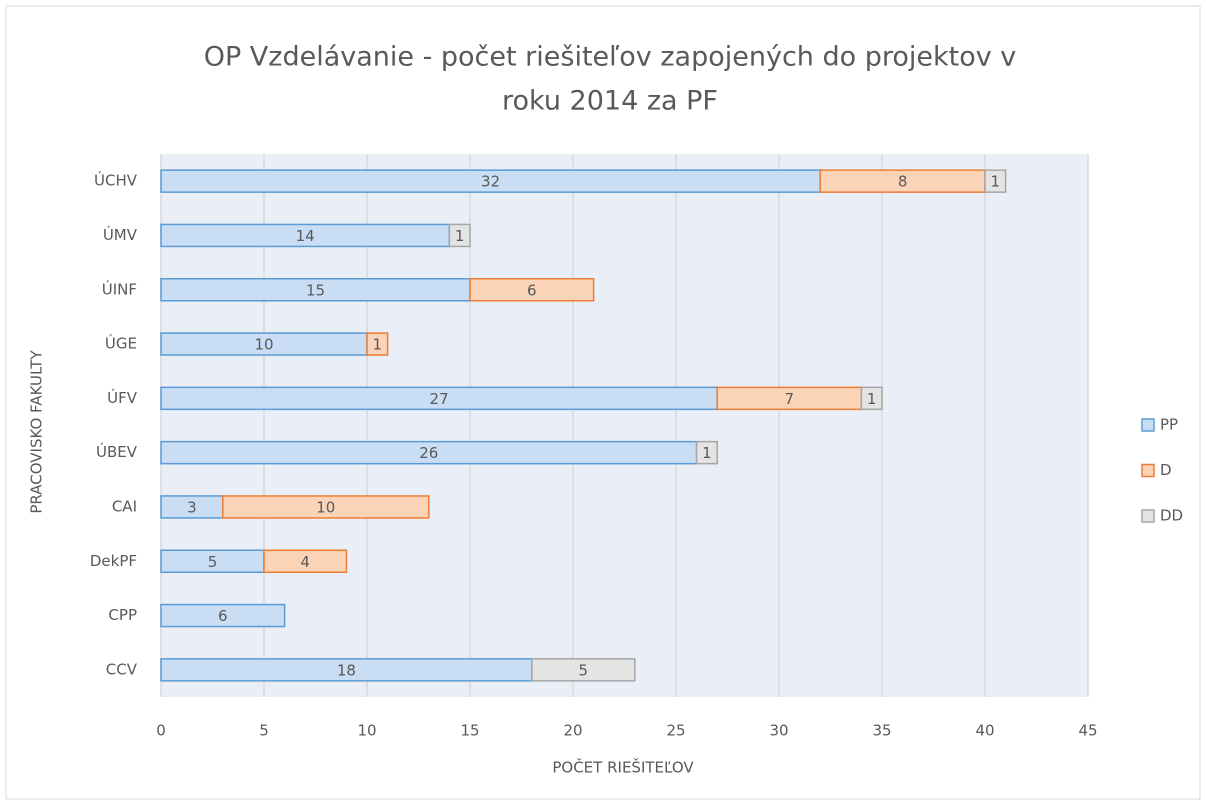 The image size is (1206, 805). What do you see at coordinates (346, 670) in the screenshot?
I see `data-label: 18` at bounding box center [346, 670].